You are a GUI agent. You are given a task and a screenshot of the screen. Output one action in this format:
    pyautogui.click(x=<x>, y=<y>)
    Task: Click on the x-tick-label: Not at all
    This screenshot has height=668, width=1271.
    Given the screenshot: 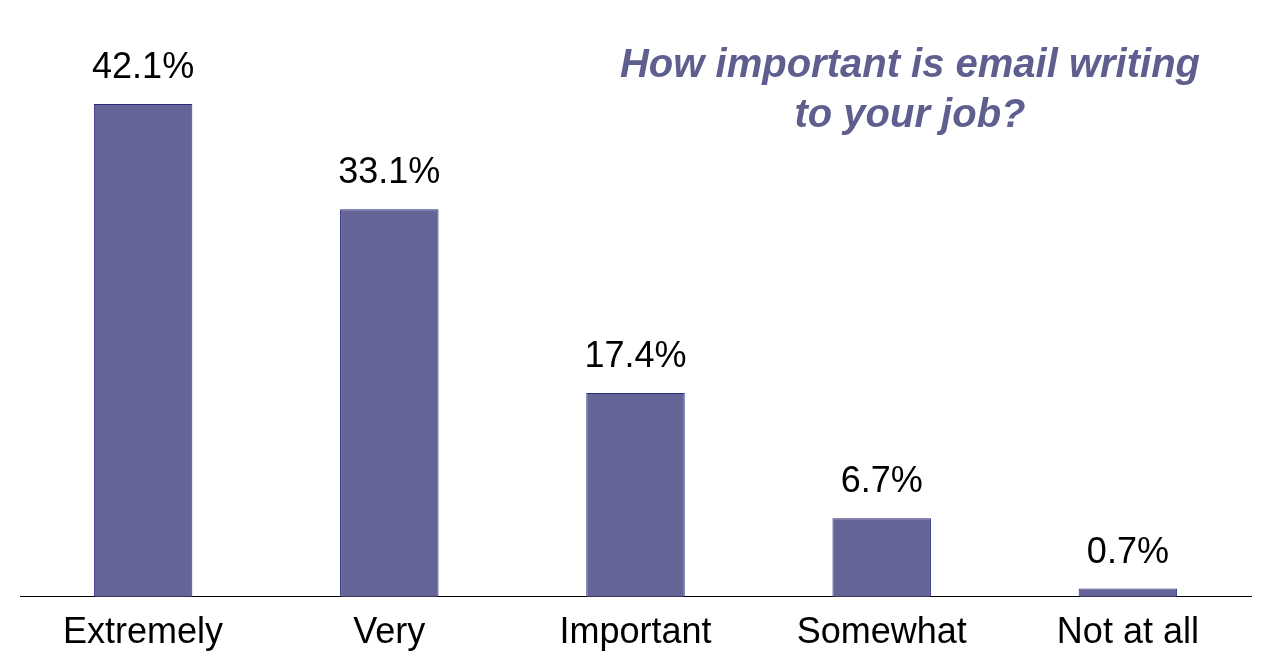 What is the action you would take?
    pyautogui.click(x=1127, y=631)
    